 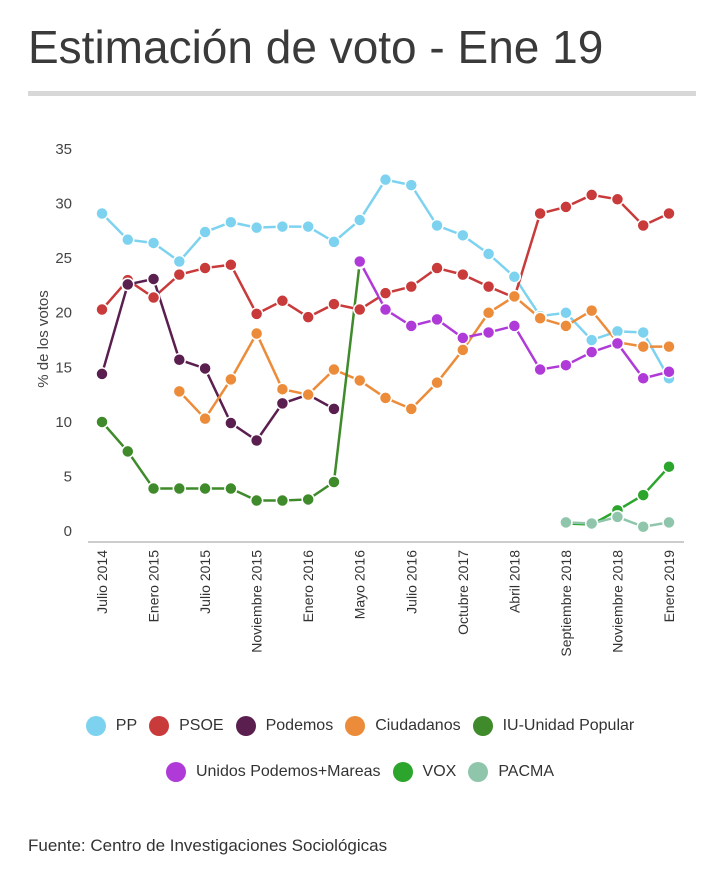 I want to click on series-line-podemos, so click(x=217, y=360).